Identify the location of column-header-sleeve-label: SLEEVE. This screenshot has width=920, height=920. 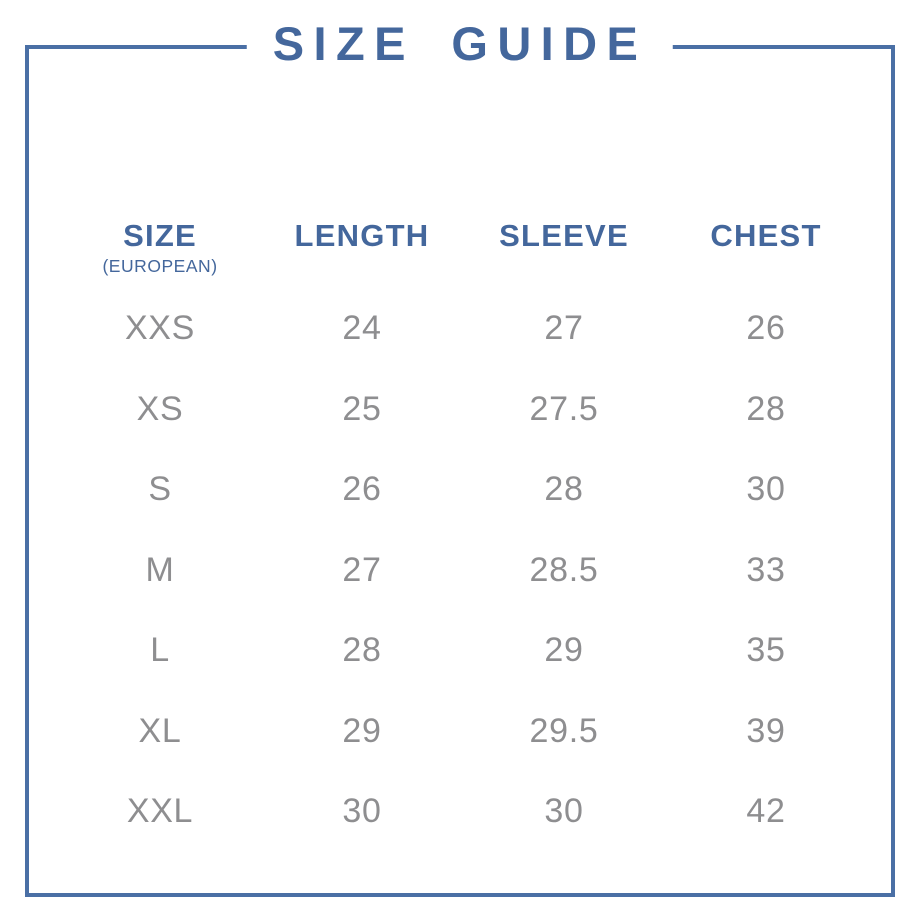
(564, 235).